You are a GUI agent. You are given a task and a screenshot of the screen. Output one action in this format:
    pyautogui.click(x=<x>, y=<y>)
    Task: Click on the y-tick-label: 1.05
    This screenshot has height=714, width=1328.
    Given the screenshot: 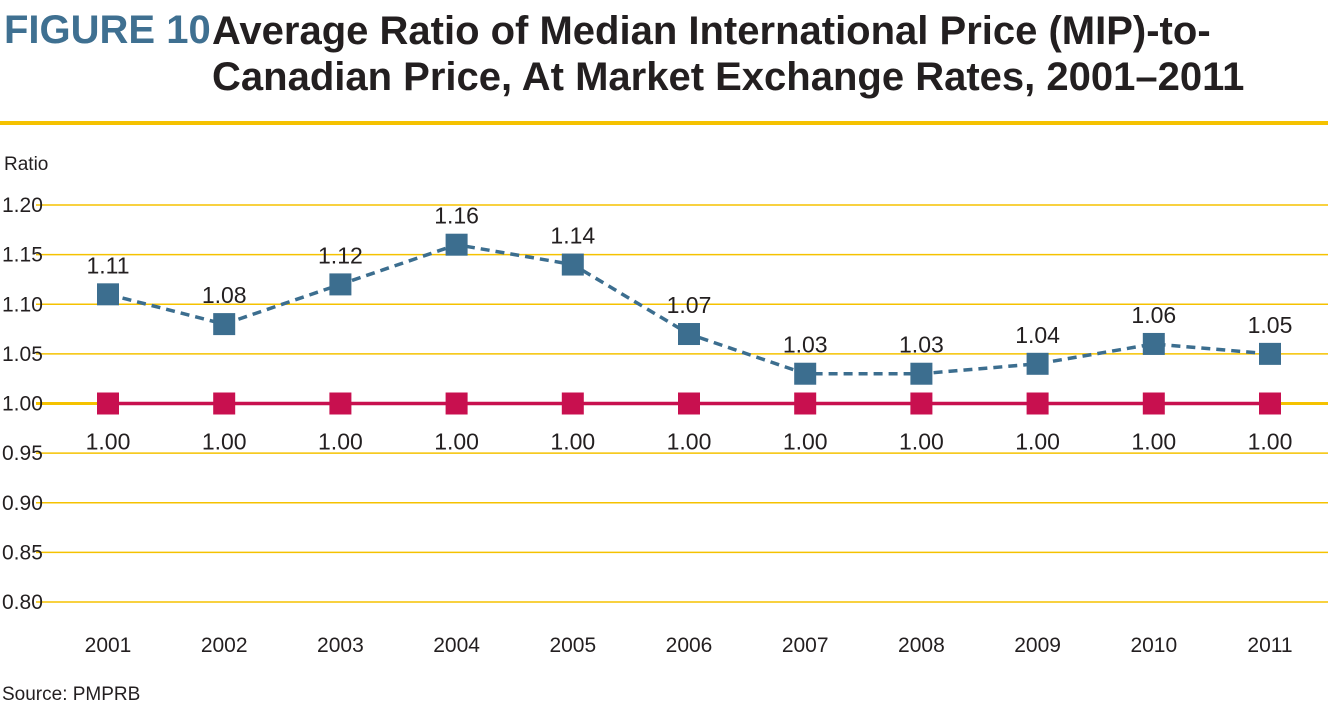 What is the action you would take?
    pyautogui.click(x=22, y=354)
    